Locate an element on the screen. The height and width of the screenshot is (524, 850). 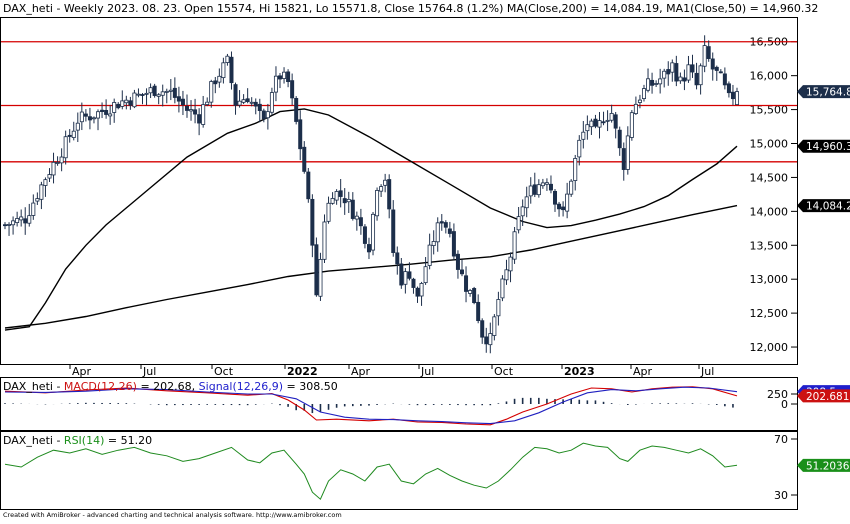
signal-line is located at coordinates (371, 405).